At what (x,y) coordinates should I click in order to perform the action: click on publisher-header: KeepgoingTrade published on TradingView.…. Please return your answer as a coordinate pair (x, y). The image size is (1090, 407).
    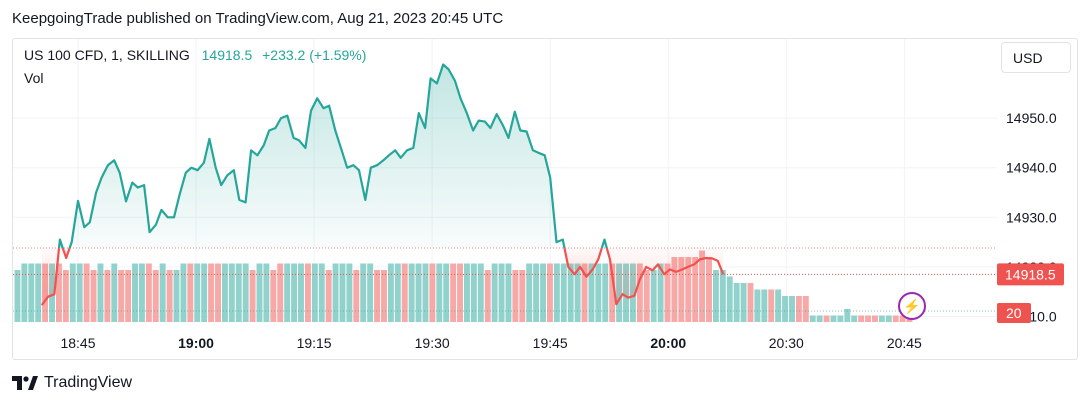
    Looking at the image, I should click on (258, 18).